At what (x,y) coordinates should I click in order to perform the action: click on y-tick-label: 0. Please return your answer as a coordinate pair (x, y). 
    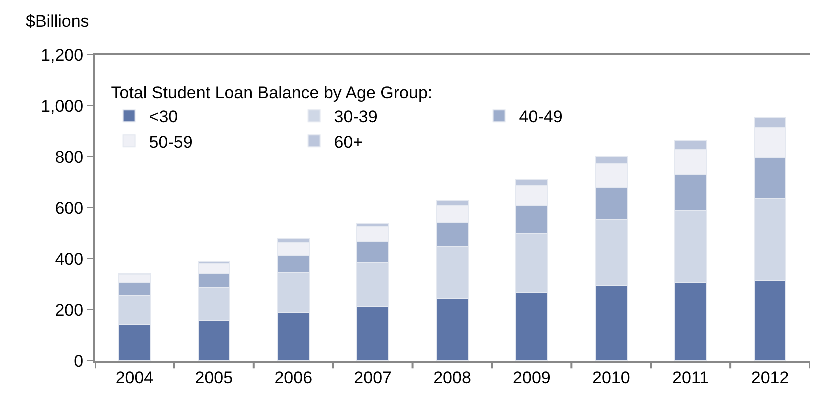
    Looking at the image, I should click on (79, 361).